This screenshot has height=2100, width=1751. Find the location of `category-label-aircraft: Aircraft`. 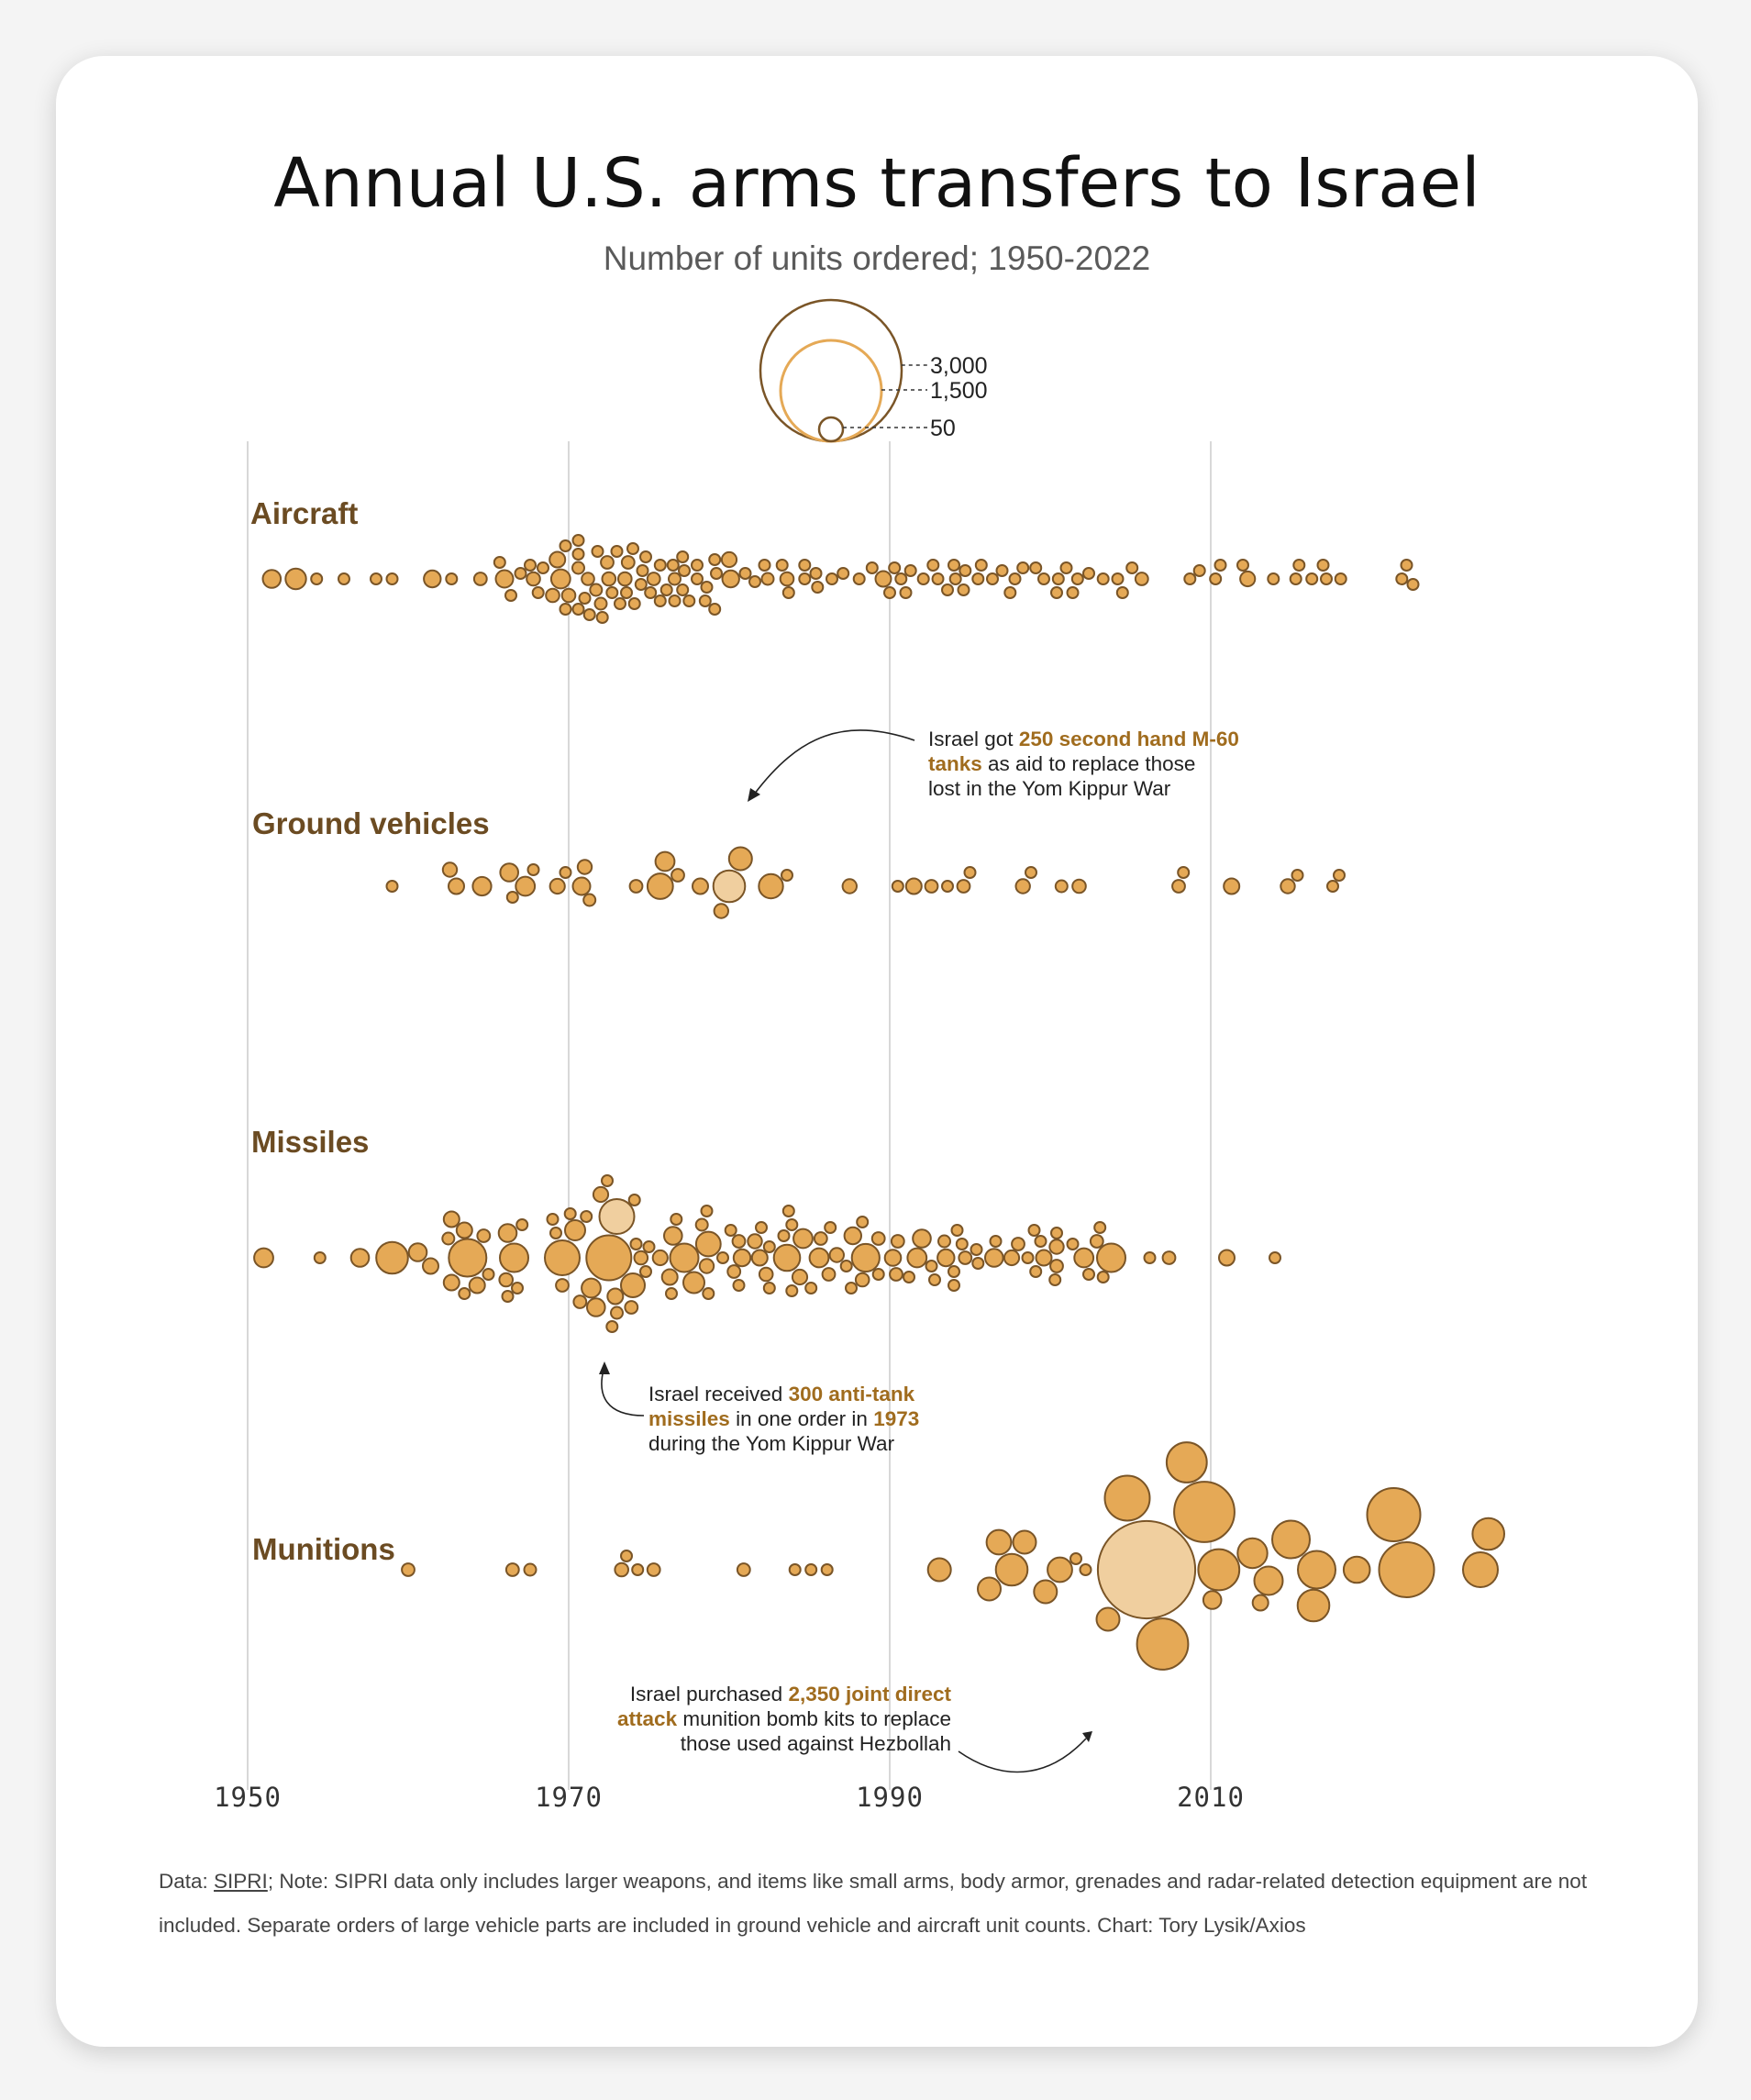

category-label-aircraft: Aircraft is located at coordinates (304, 513).